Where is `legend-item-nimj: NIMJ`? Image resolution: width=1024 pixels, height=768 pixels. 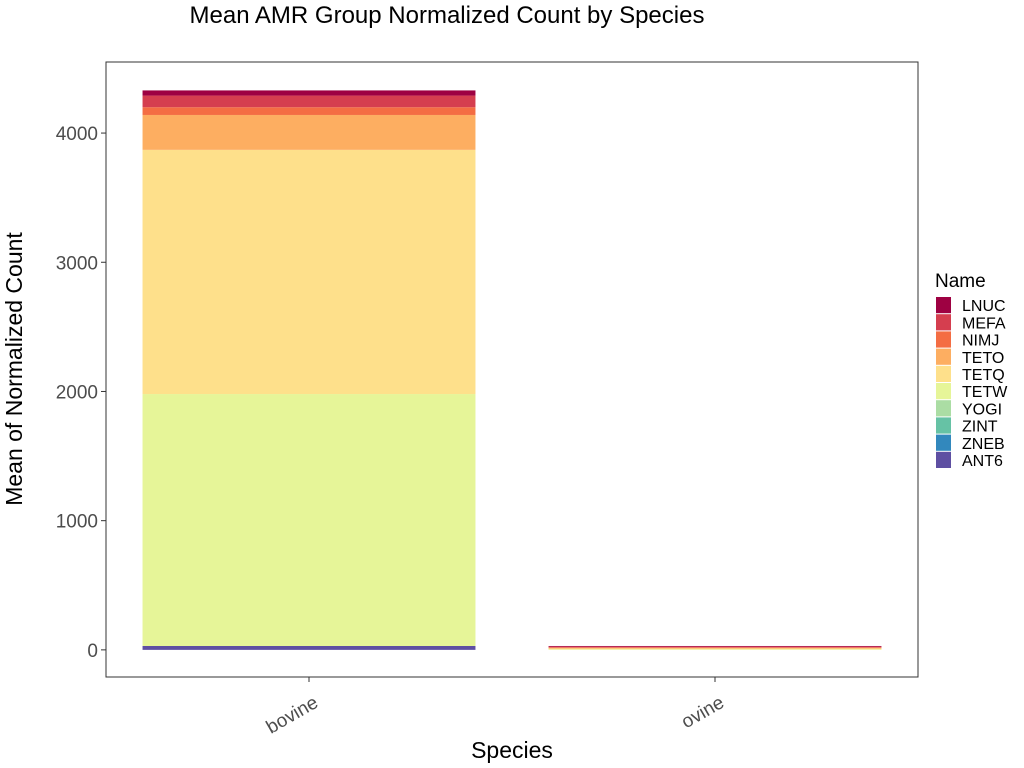 legend-item-nimj: NIMJ is located at coordinates (967, 340).